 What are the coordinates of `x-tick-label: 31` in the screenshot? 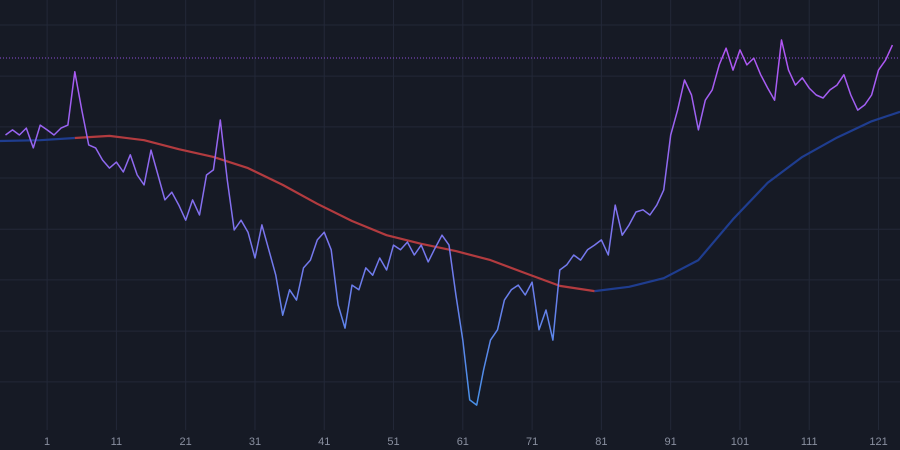 It's located at (255, 442).